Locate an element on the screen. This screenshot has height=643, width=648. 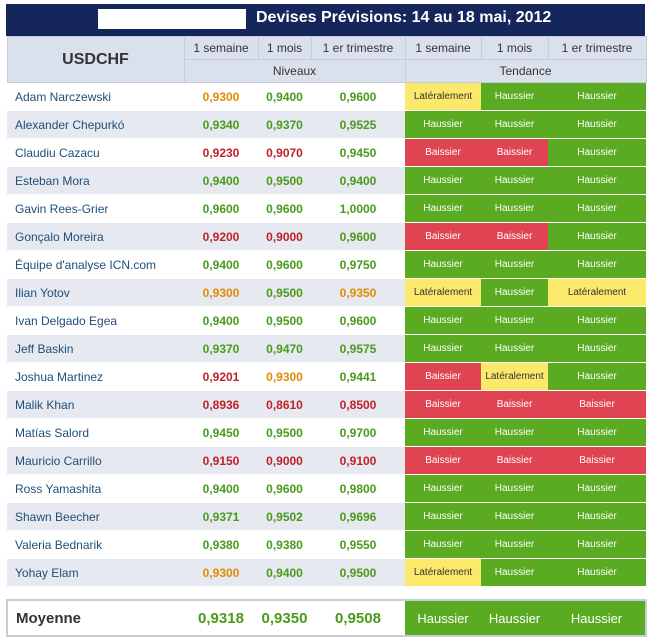
title-bar: Devises Prévisions: 14 au 18 mai, 2012 is located at coordinates (325, 20).